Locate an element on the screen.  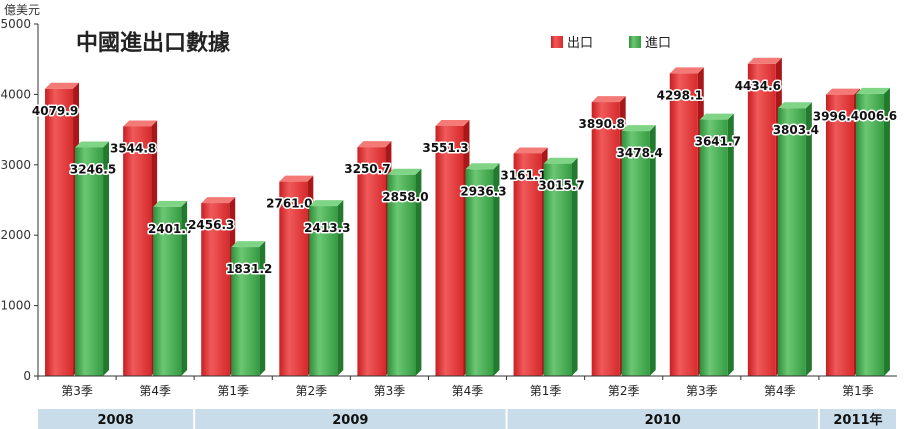
bar-export: 2761.0 is located at coordinates (289, 275).